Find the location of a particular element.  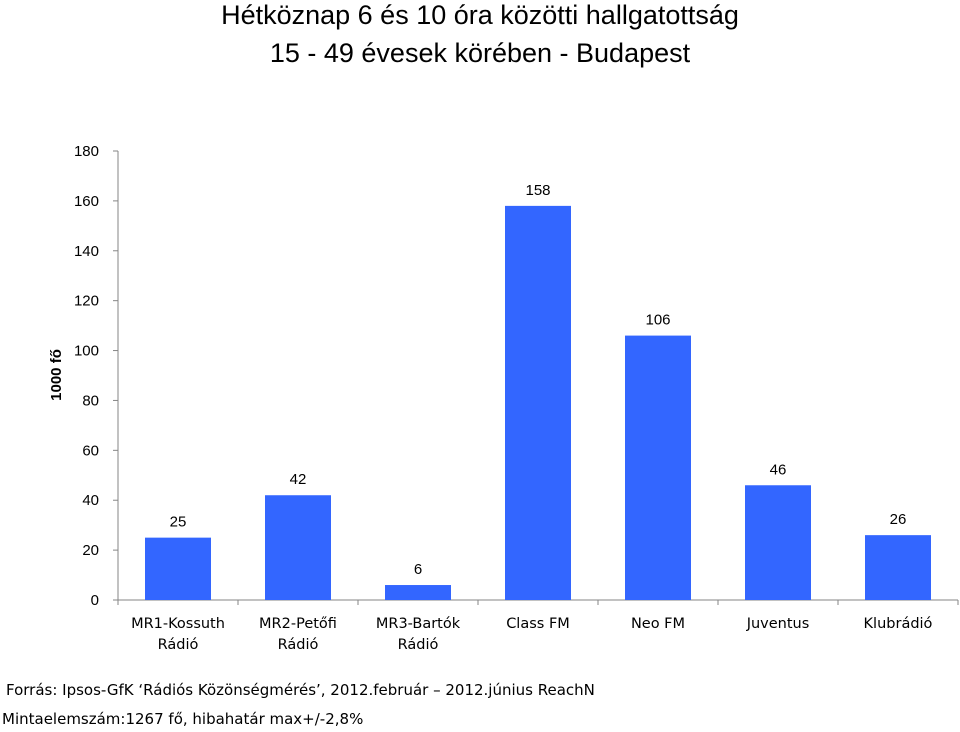

y-tick-label: 40 is located at coordinates (90, 500).